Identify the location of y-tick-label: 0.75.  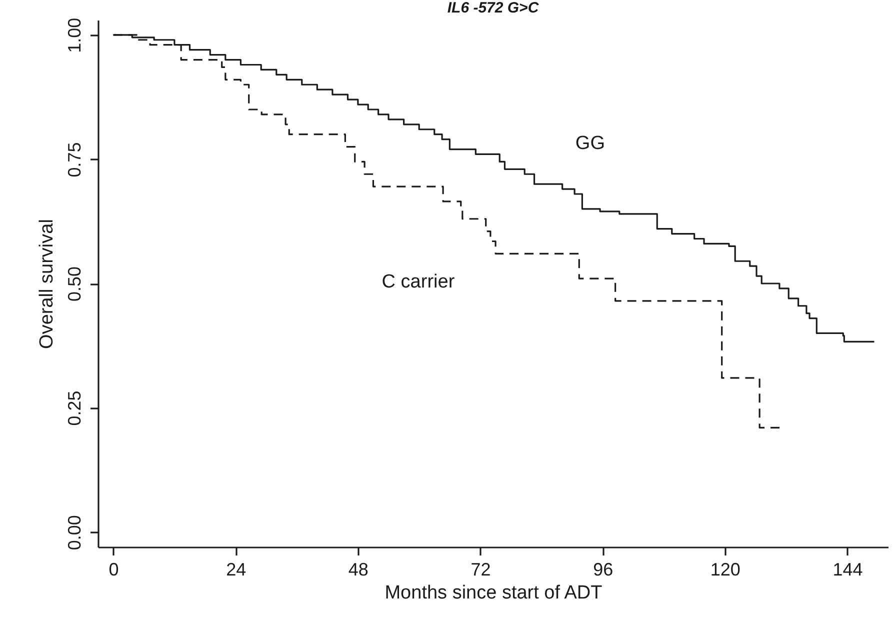
(74, 160).